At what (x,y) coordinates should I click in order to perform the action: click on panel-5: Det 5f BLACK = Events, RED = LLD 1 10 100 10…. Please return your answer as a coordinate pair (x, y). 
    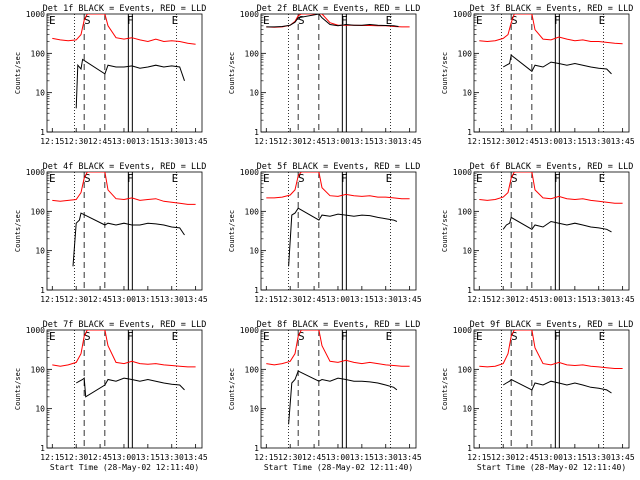
    Looking at the image, I should click on (325, 233).